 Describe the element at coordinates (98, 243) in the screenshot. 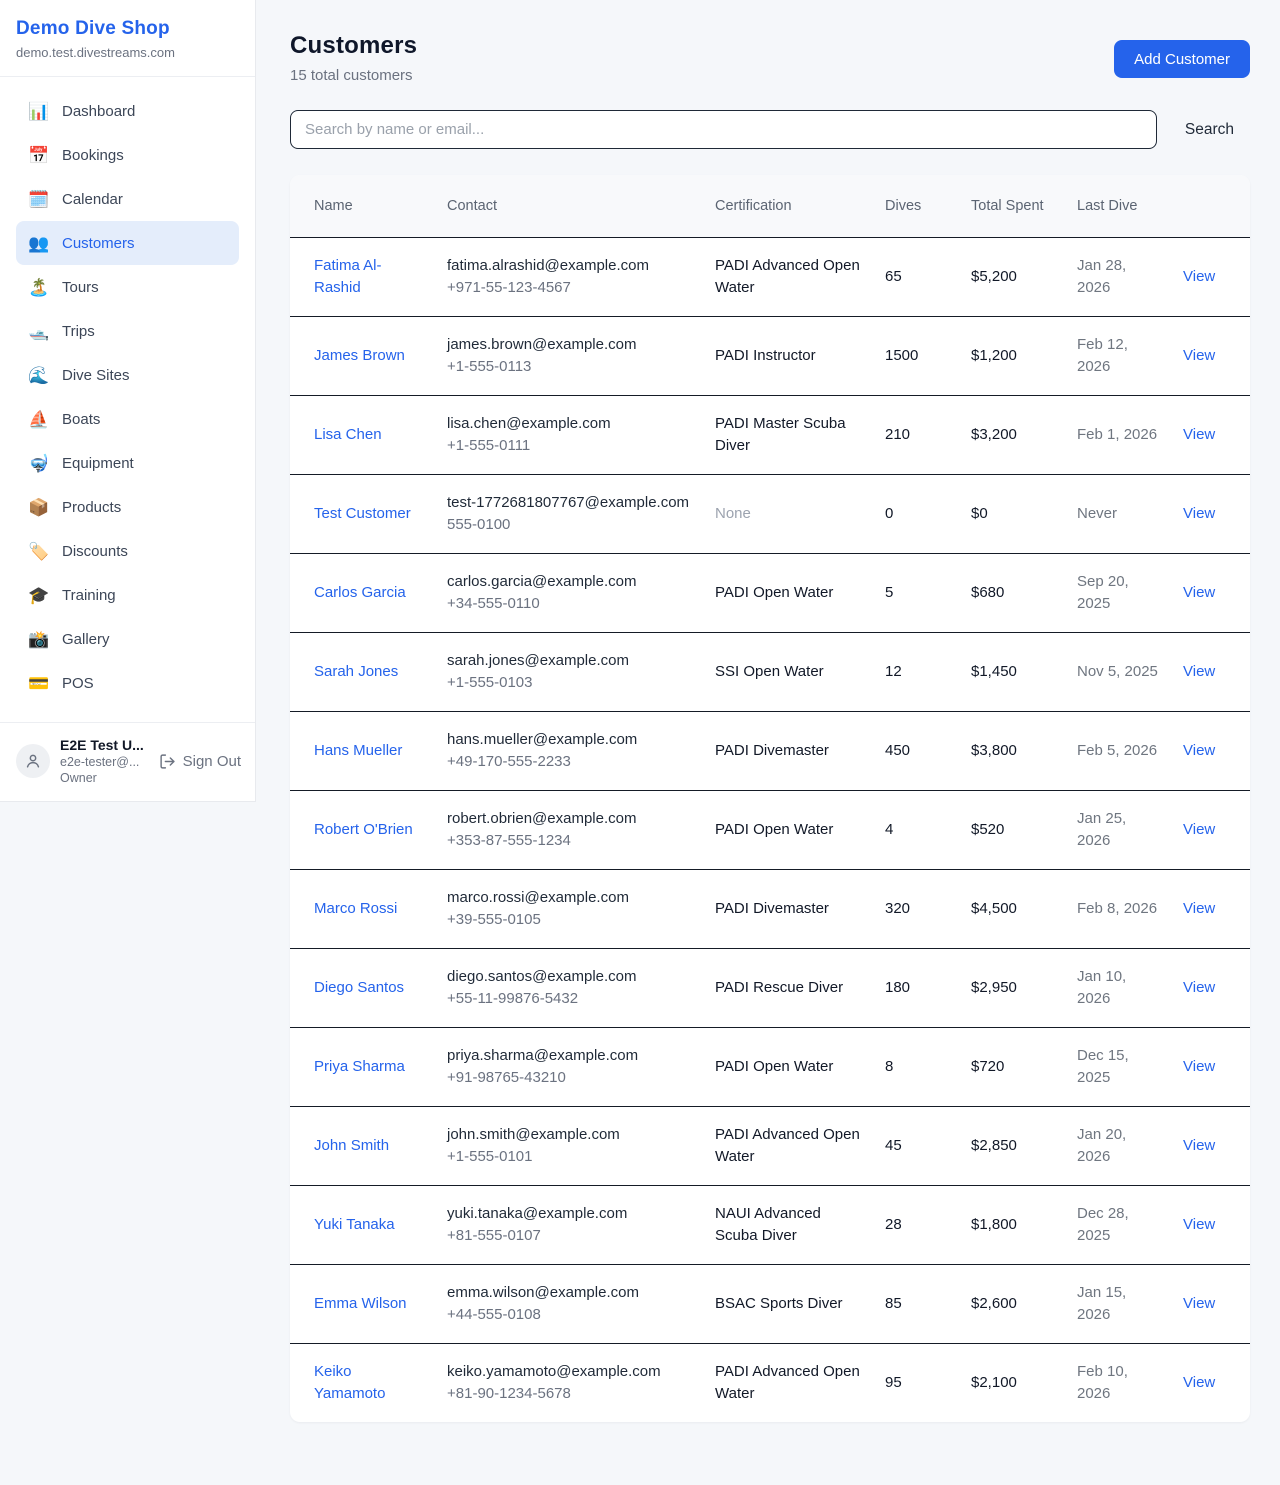

I see `sidebar-item-label: Customers` at that location.